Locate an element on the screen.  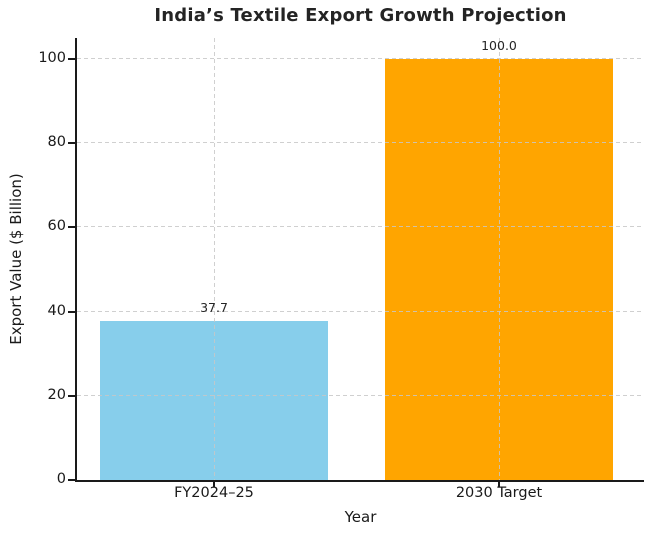
chart-title: India’s Textile Export Growth Projection is located at coordinates (360, 15).